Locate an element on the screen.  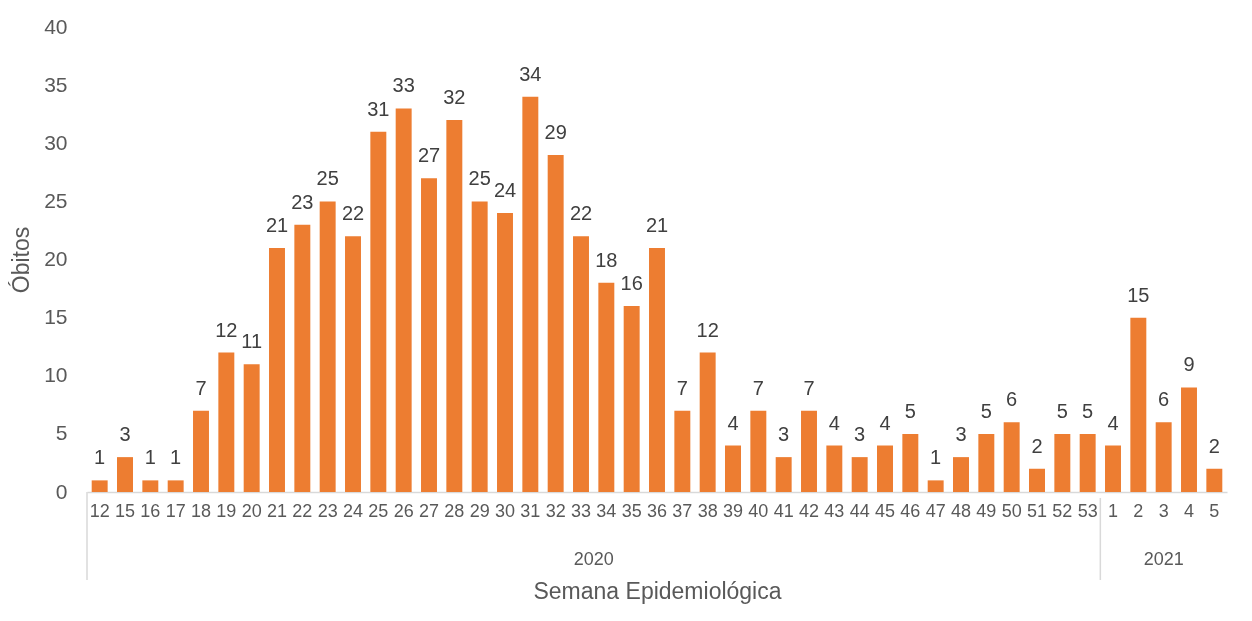
x-tick-label: 20 is located at coordinates (251, 510).